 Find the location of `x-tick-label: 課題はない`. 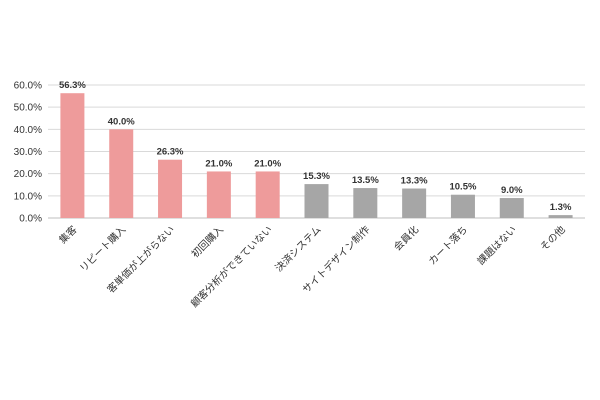

x-tick-label: 課題はない is located at coordinates (496, 245).